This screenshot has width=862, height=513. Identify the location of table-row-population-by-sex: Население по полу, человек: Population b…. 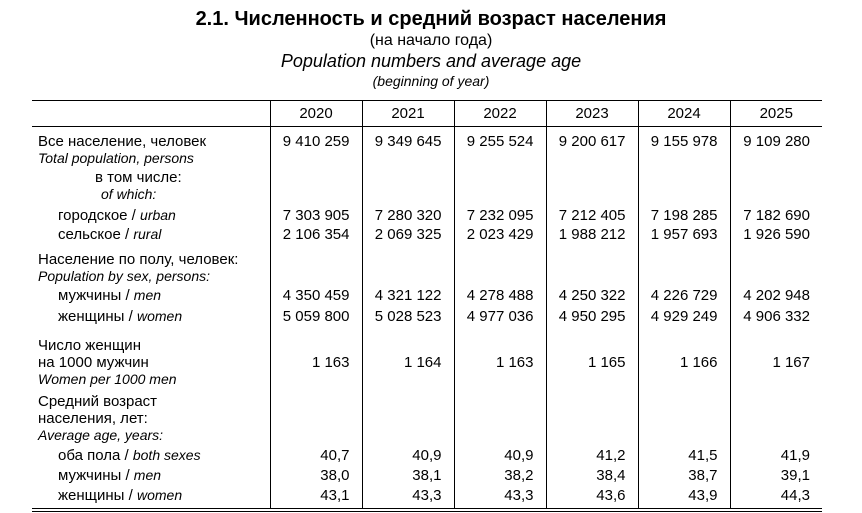
(427, 267).